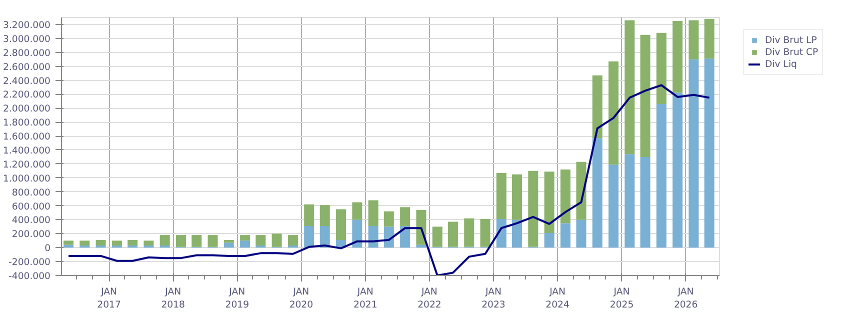 The height and width of the screenshot is (313, 851). Describe the element at coordinates (27, 137) in the screenshot. I see `y-tick-label: 1.600.000` at that location.